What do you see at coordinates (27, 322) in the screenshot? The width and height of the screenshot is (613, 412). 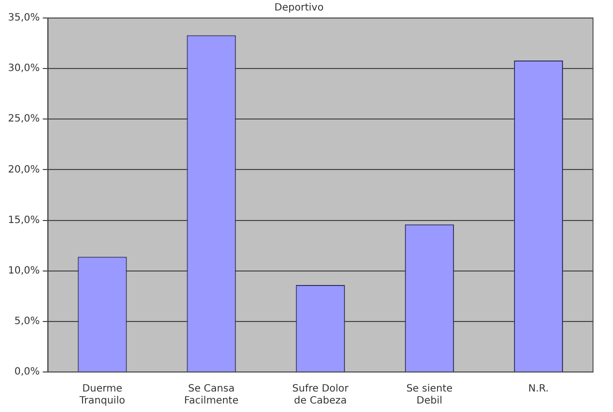 I see `y-tick-label: 5,0%` at bounding box center [27, 322].